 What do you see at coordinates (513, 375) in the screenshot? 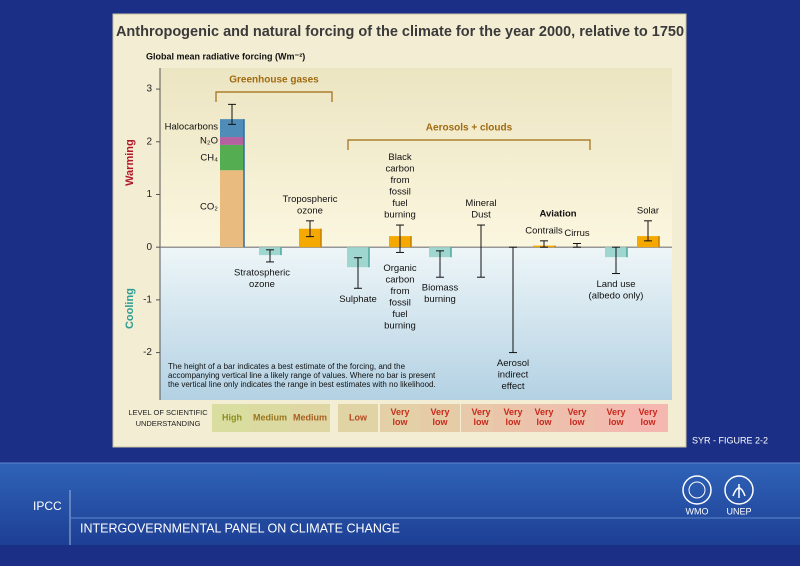
I see `bar-label: indirect` at bounding box center [513, 375].